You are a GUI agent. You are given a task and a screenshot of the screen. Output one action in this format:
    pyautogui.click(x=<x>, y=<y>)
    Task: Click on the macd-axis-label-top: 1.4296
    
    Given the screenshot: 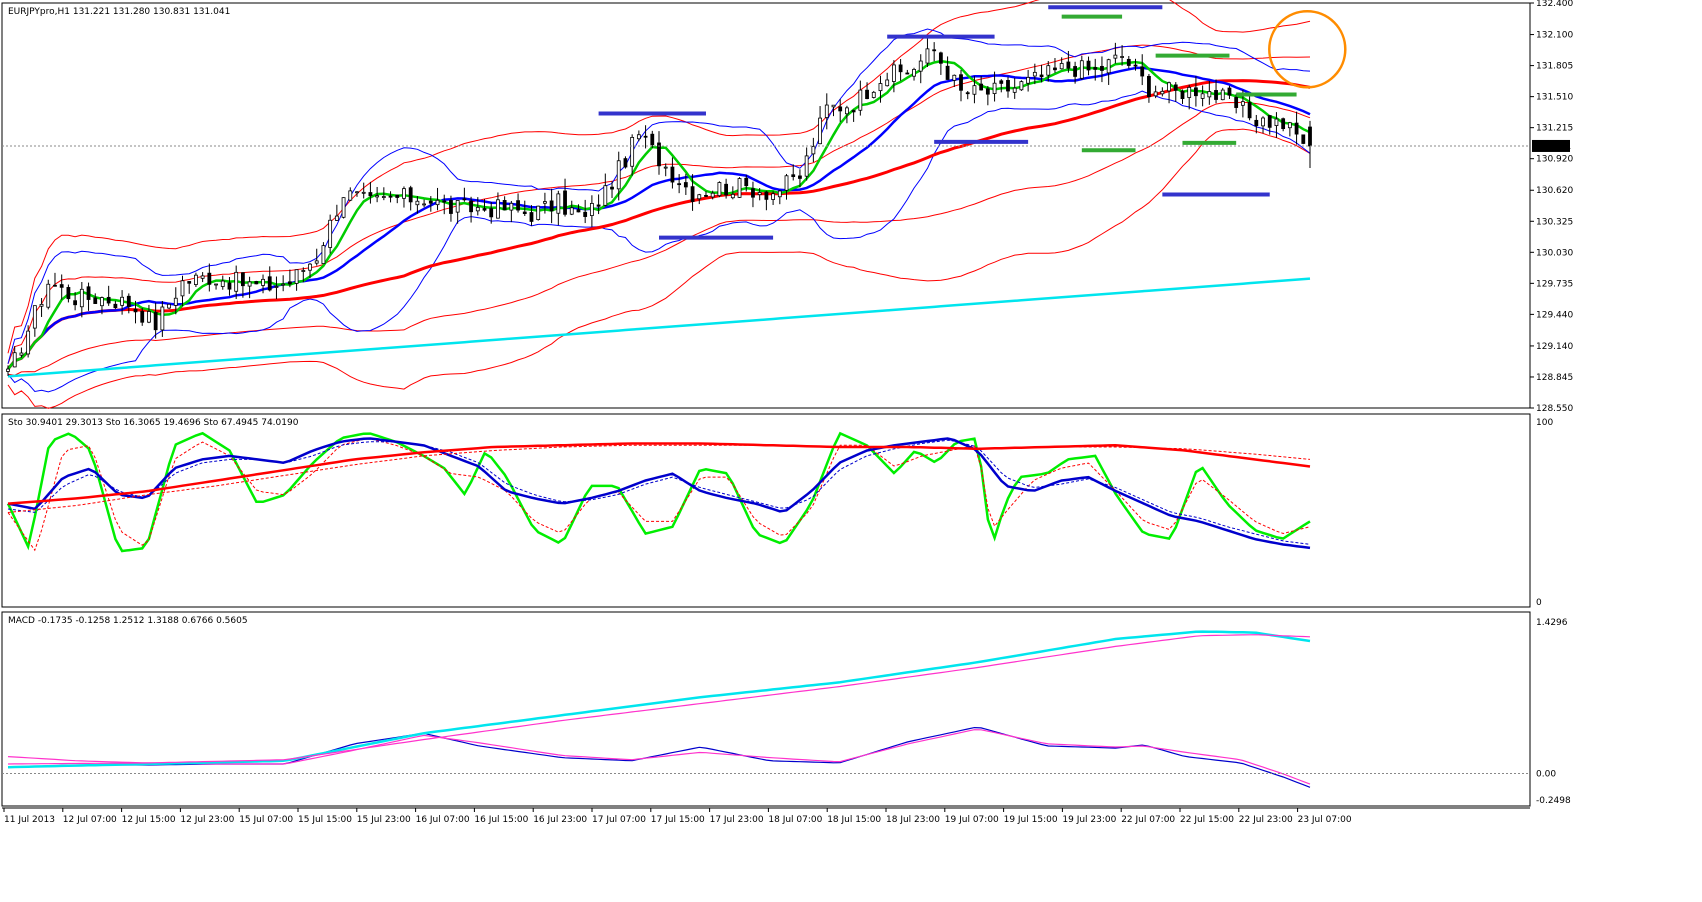 What is the action you would take?
    pyautogui.click(x=1552, y=623)
    